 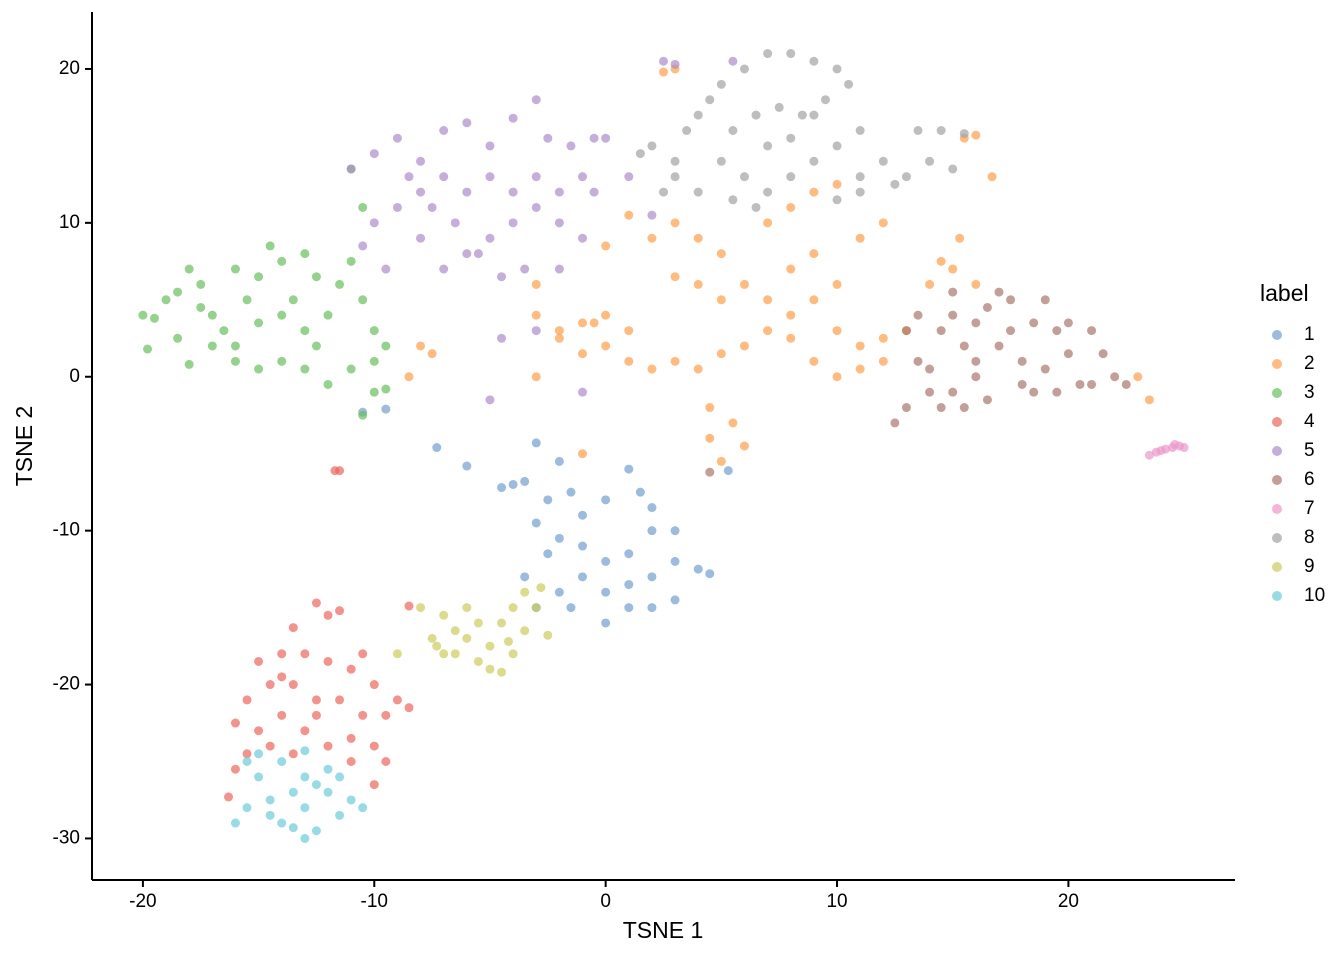 What do you see at coordinates (24, 446) in the screenshot?
I see `y-axis-label: TSNE 2` at bounding box center [24, 446].